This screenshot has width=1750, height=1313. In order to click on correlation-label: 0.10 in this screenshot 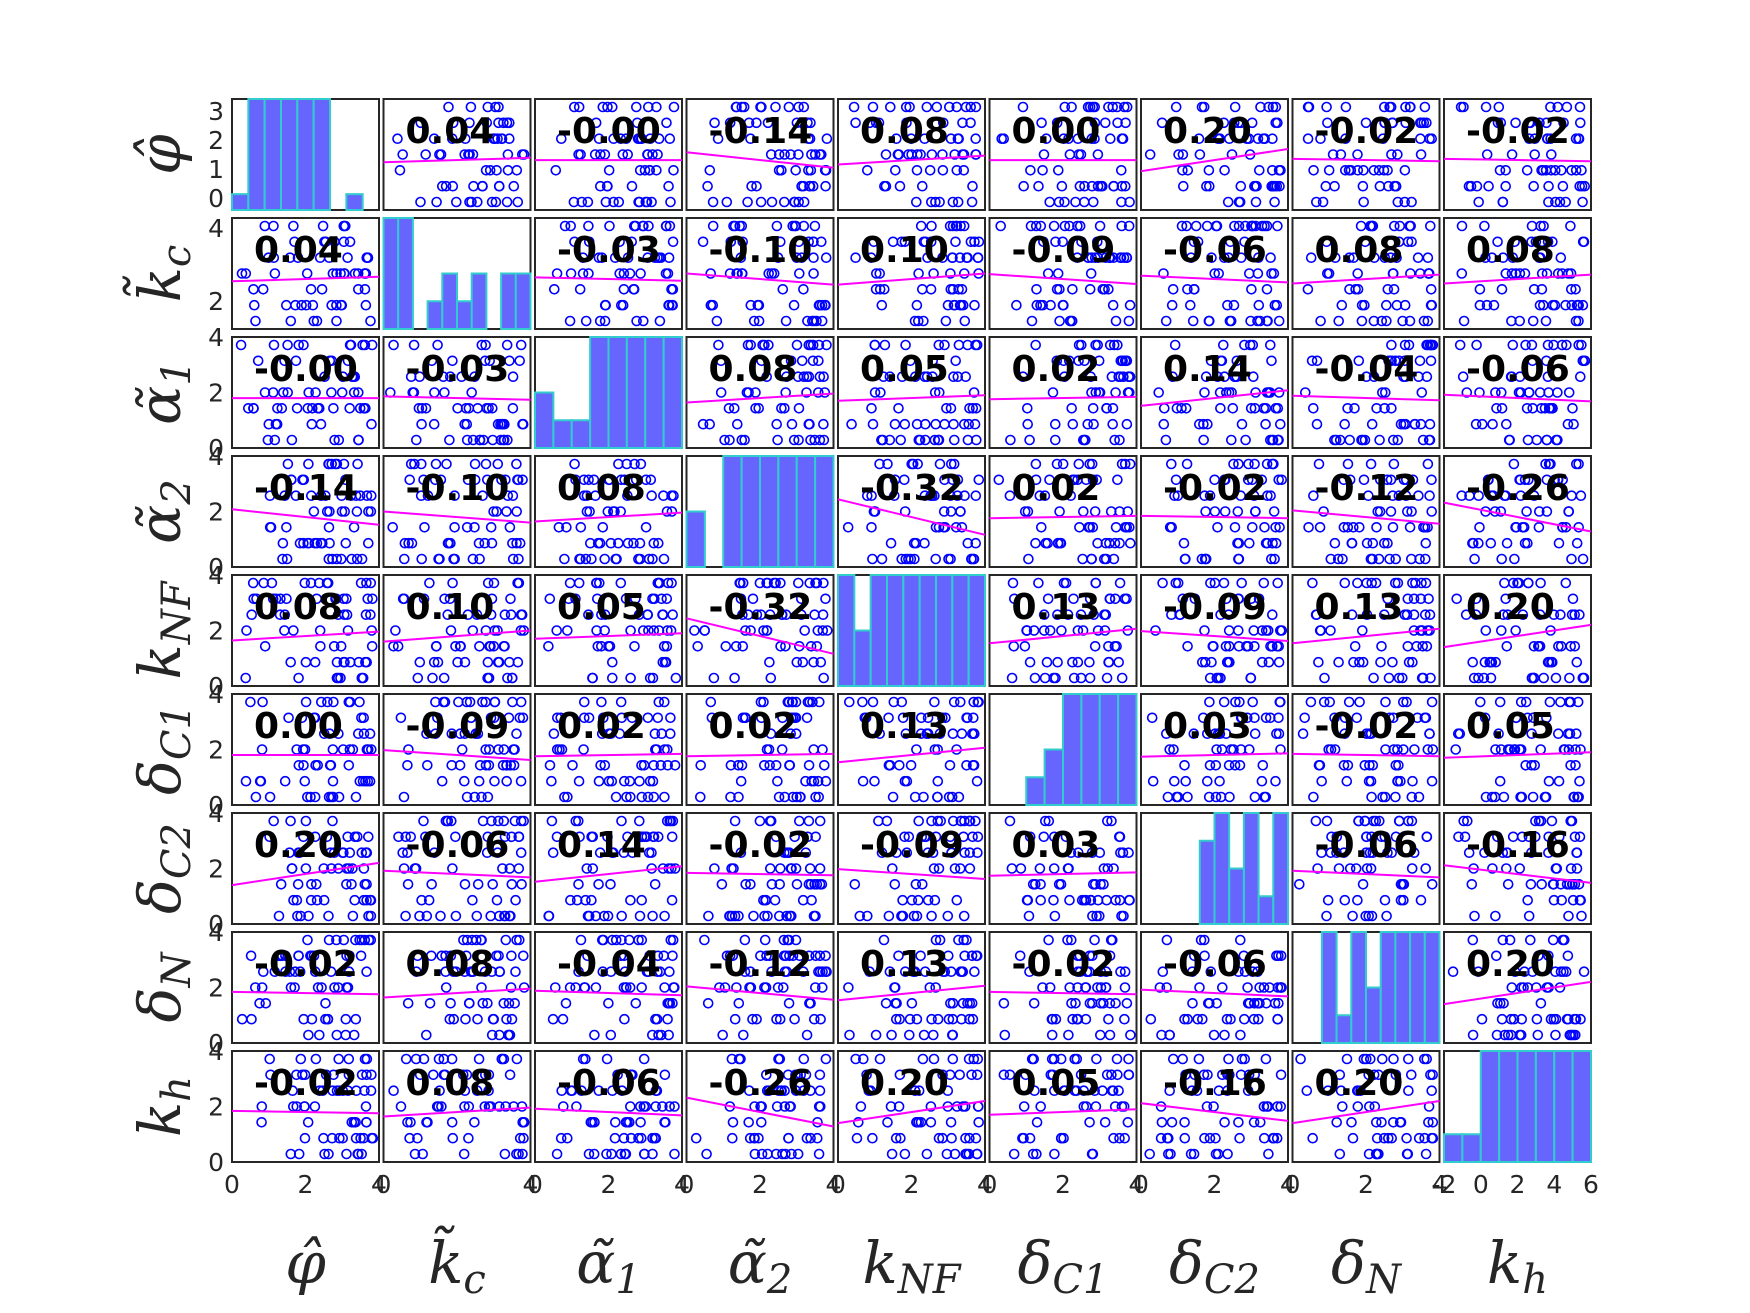, I will do `click(904, 250)`.